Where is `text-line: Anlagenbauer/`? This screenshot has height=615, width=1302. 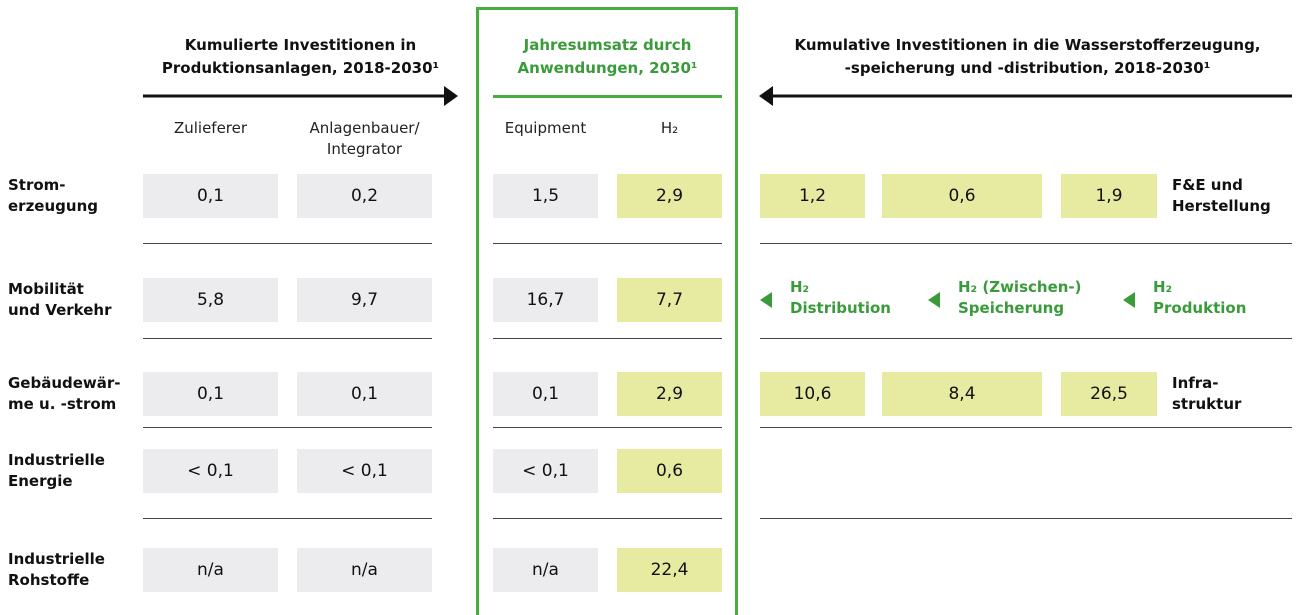 text-line: Anlagenbauer/ is located at coordinates (364, 128).